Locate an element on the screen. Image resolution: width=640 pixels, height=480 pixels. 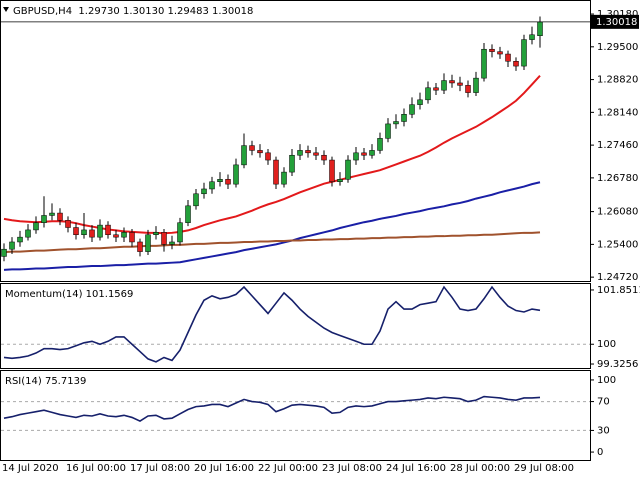
collapse-triangle is located at coordinates (6, 9).